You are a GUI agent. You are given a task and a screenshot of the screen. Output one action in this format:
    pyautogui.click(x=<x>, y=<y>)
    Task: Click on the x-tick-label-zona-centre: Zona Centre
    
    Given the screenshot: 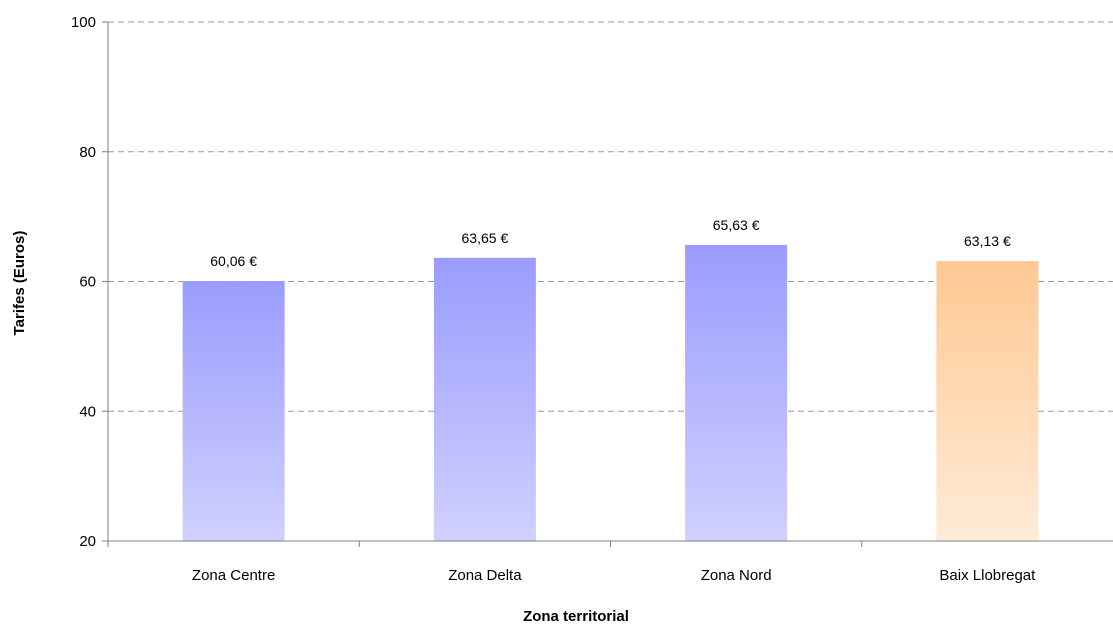 What is the action you would take?
    pyautogui.click(x=233, y=575)
    